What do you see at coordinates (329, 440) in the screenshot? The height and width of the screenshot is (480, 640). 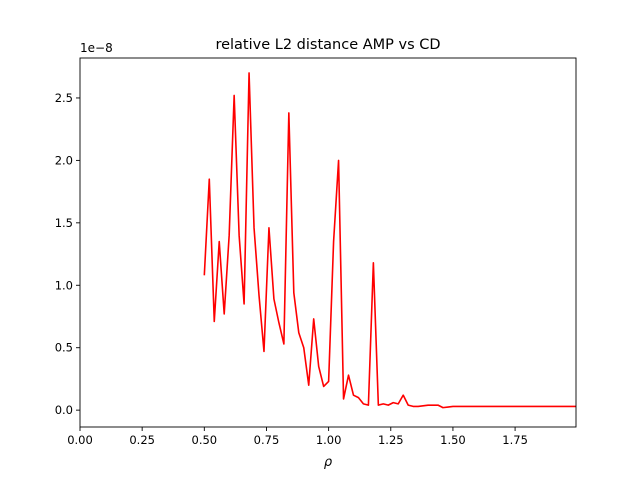 I see `x-tick-label: 1.00` at bounding box center [329, 440].